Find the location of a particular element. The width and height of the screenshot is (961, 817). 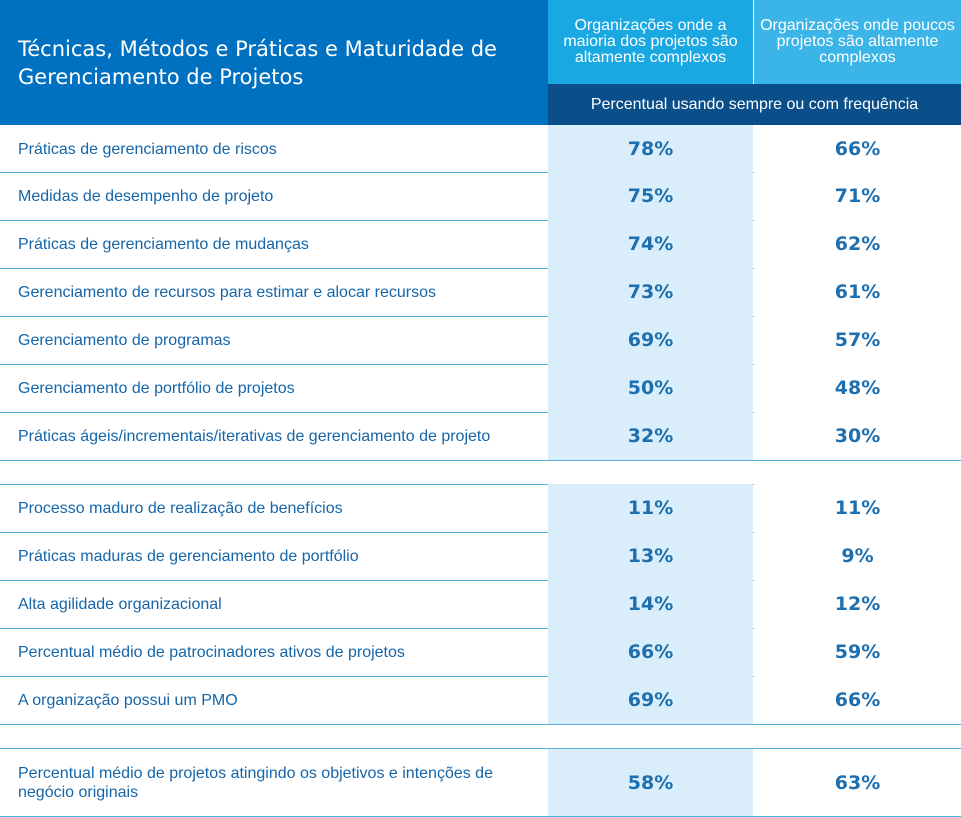

value-few-complex: 11% is located at coordinates (857, 508).